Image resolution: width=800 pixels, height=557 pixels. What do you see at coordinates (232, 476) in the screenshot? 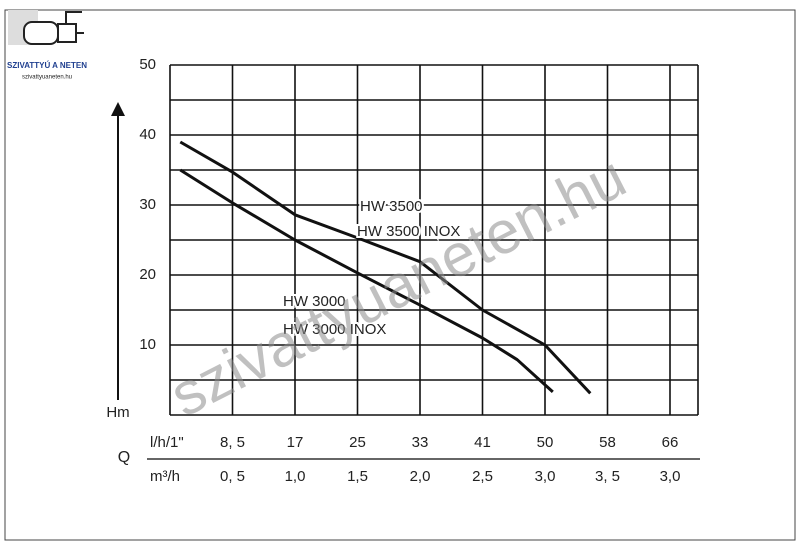
I see `x-secondary-label: 0, 5` at bounding box center [232, 476].